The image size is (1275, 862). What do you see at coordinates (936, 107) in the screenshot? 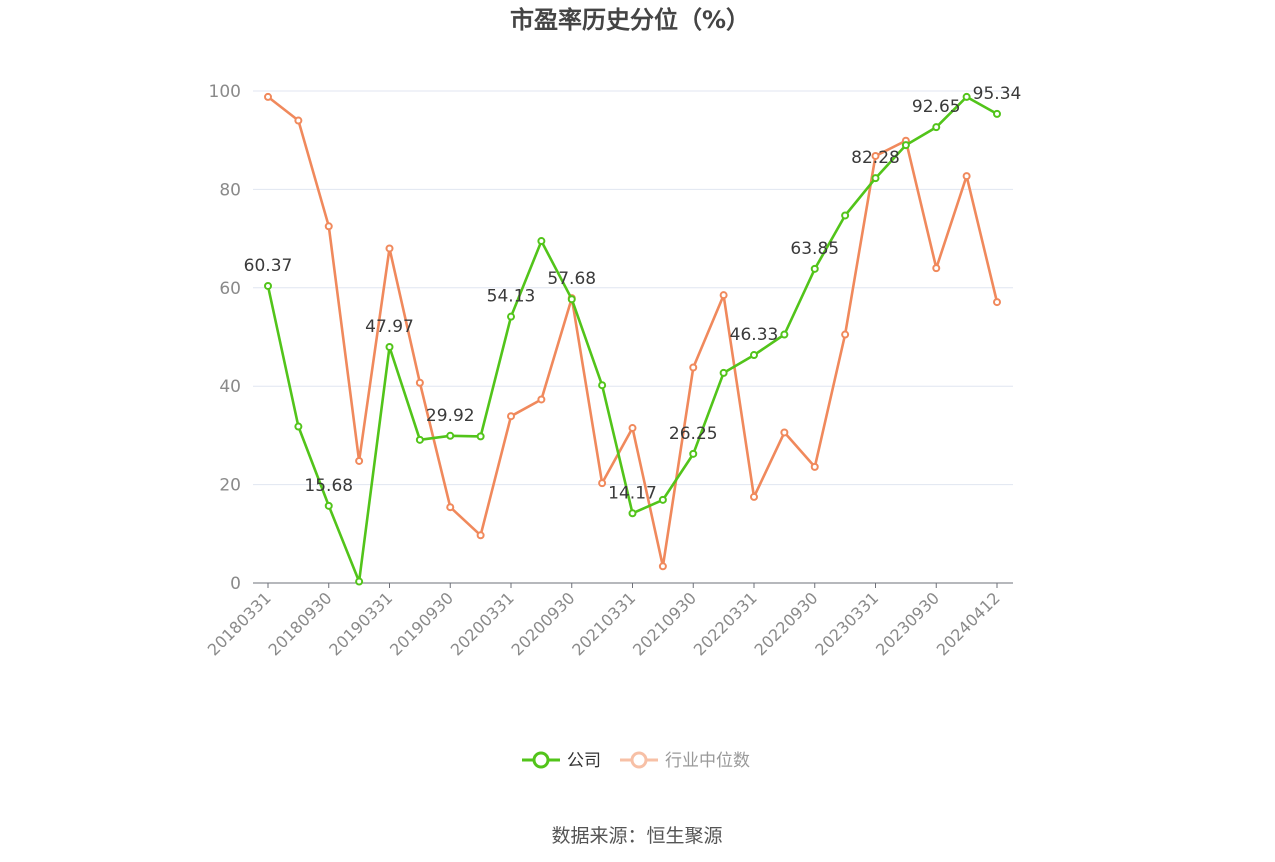
I see `data-label: 92.65` at bounding box center [936, 107].